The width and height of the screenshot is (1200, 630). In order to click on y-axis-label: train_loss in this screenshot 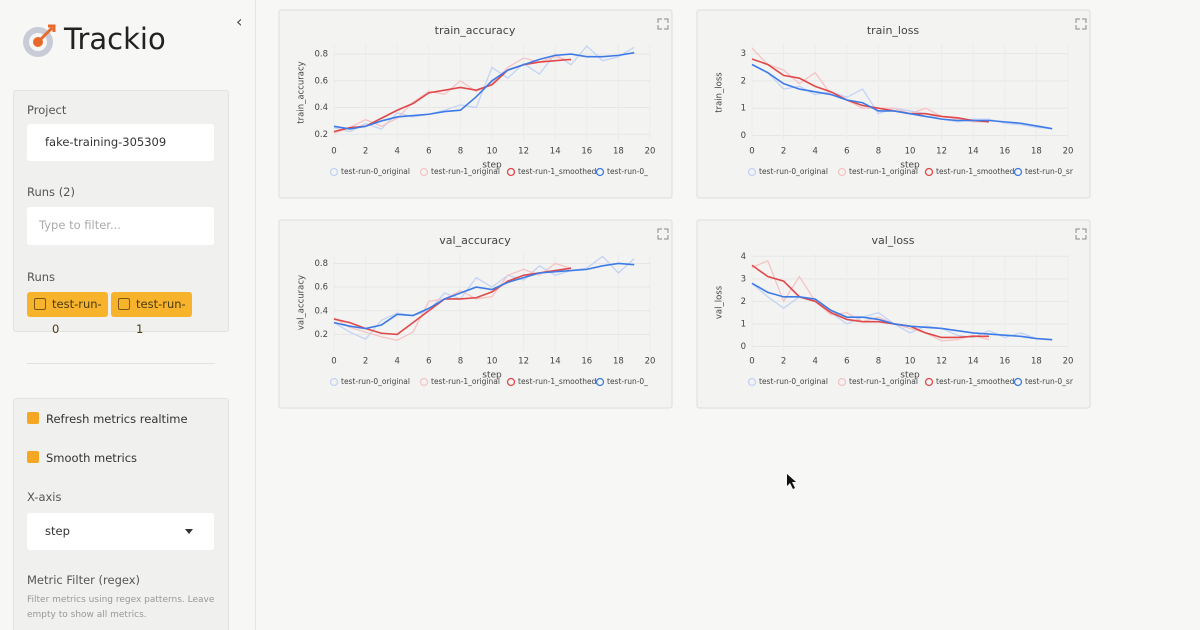, I will do `click(720, 92)`.